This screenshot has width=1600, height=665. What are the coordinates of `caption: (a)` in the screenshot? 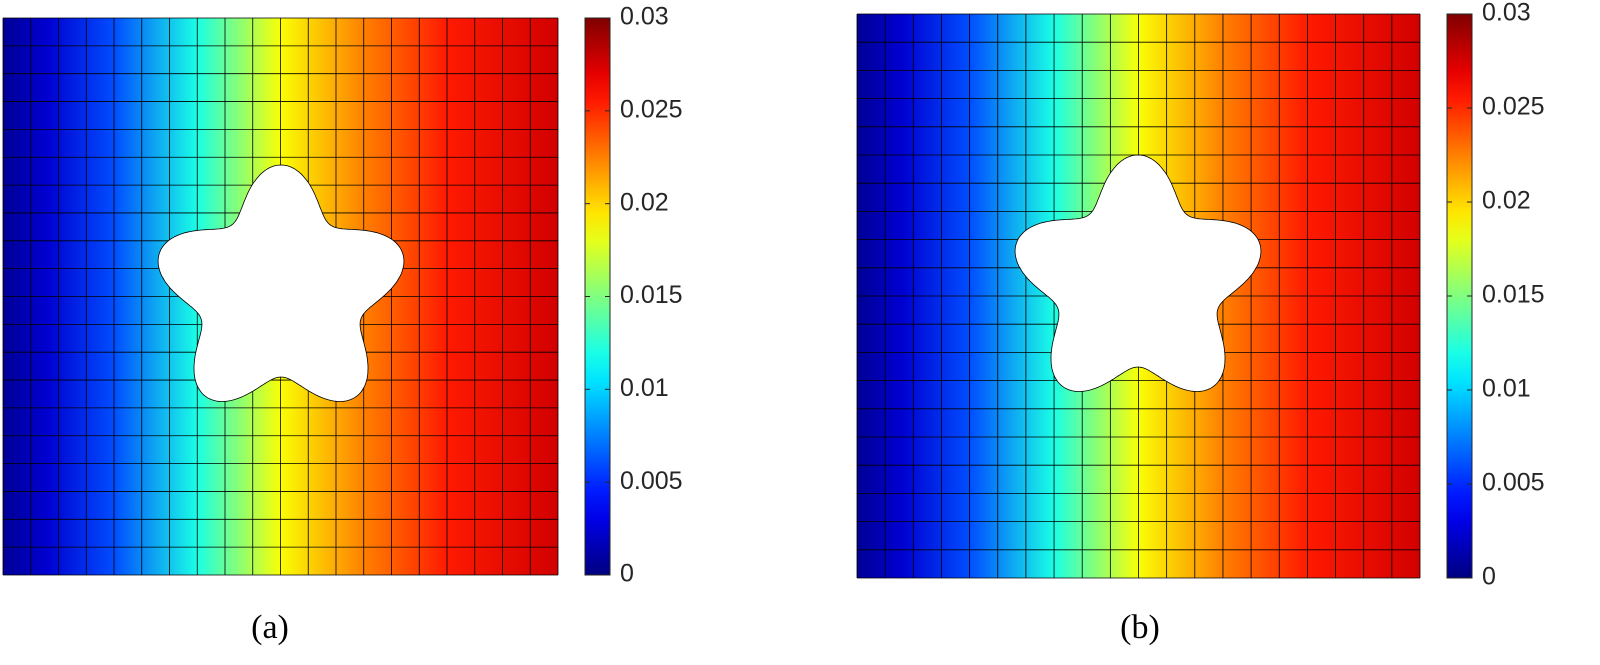 It's located at (270, 627).